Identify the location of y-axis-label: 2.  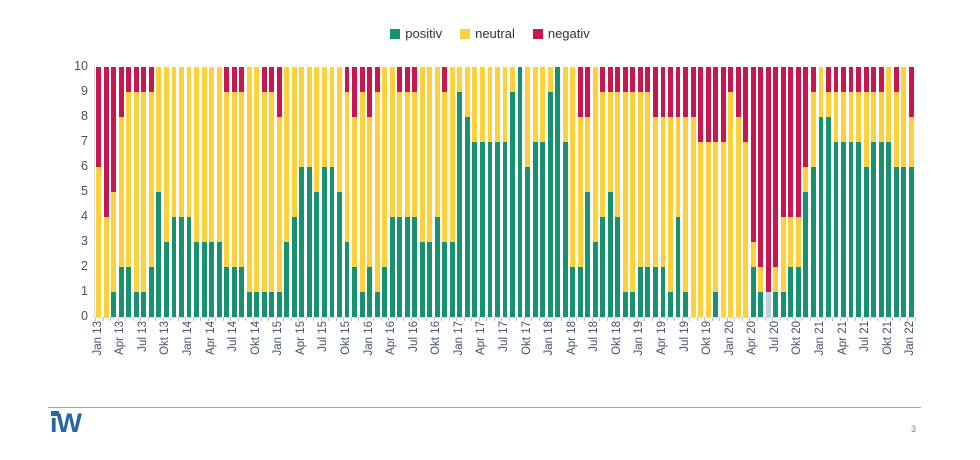
(84, 266).